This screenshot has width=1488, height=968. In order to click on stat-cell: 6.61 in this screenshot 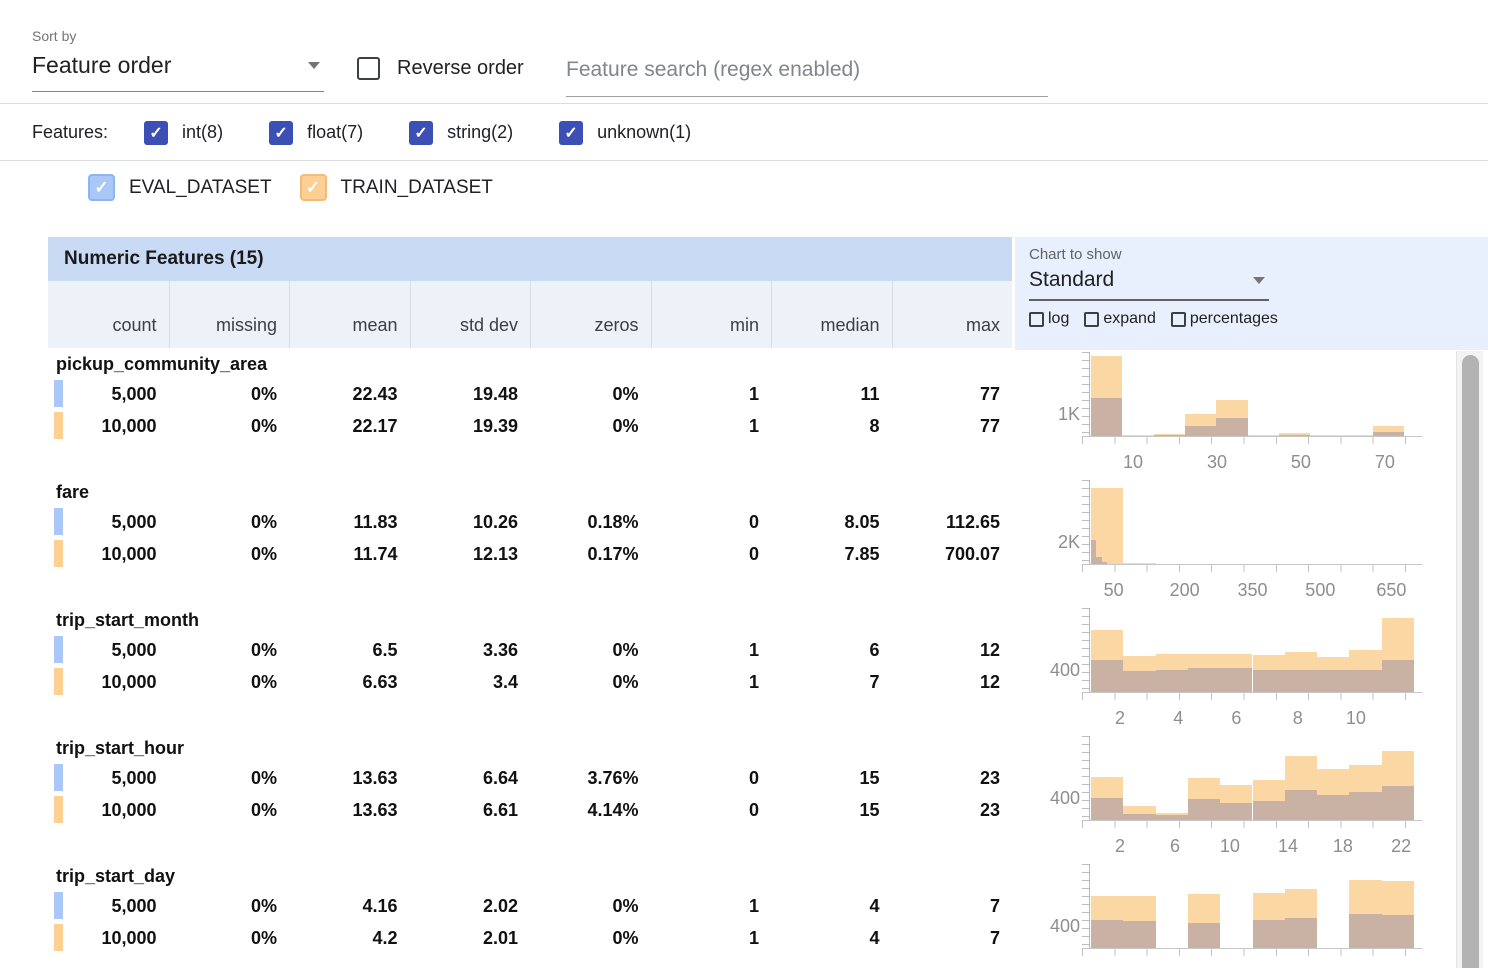, I will do `click(500, 810)`.